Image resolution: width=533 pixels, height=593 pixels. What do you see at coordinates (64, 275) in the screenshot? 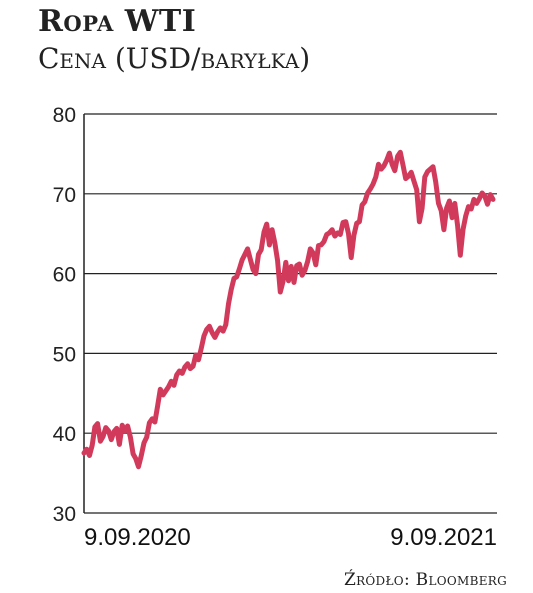
I see `y-tick-label: 60` at bounding box center [64, 275].